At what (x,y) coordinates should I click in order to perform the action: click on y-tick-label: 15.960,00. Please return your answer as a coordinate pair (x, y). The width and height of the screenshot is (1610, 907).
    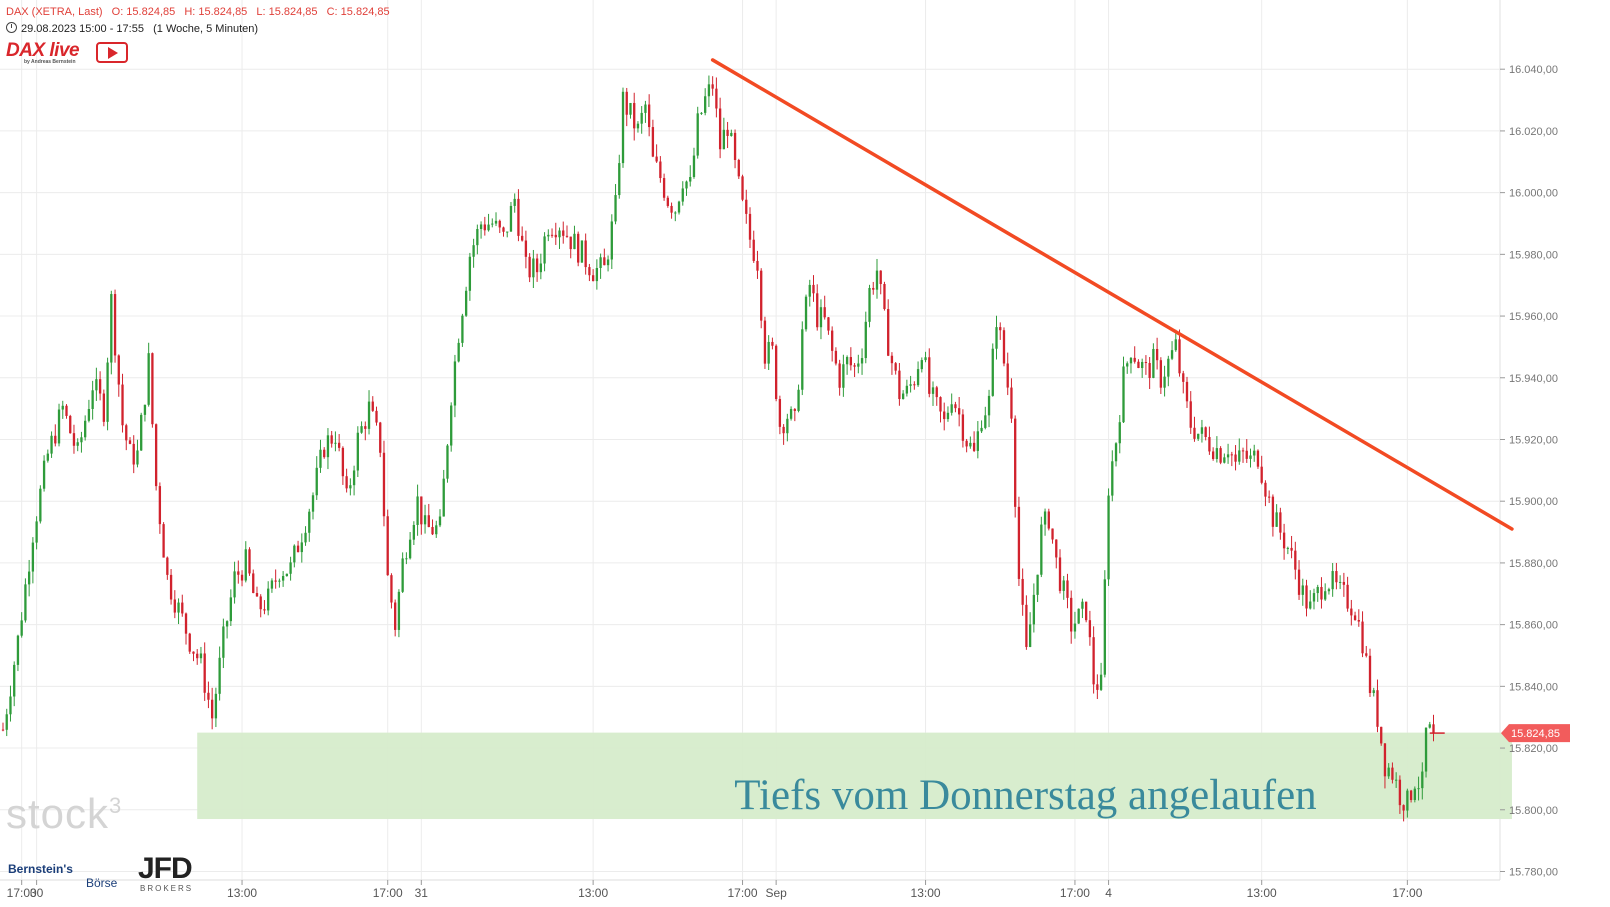
    Looking at the image, I should click on (1533, 317).